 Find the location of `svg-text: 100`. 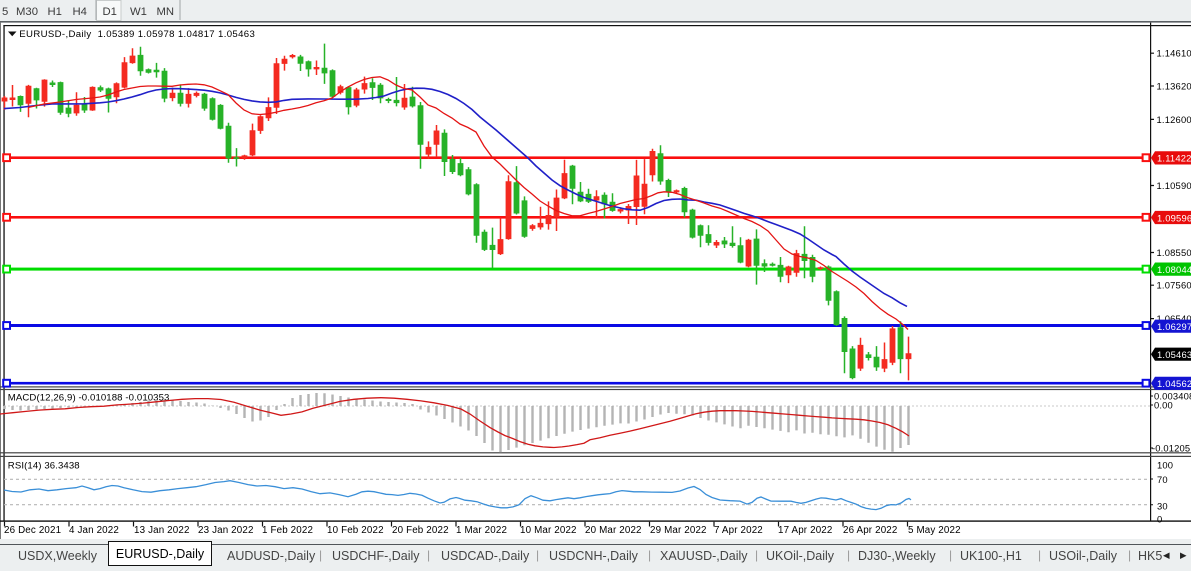

svg-text: 100 is located at coordinates (1165, 465).